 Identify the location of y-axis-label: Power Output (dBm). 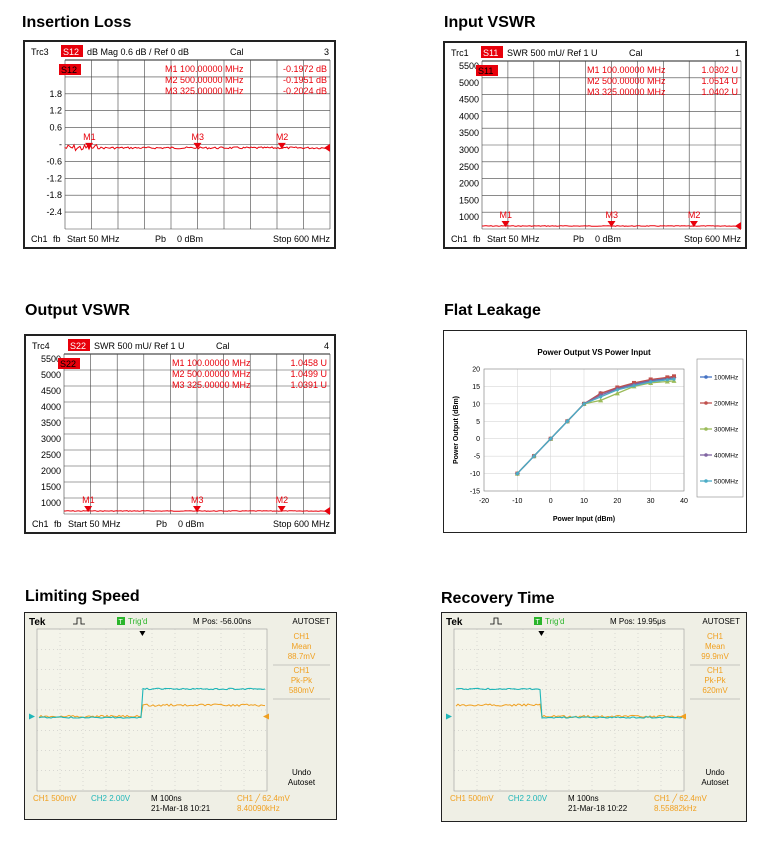
(456, 430).